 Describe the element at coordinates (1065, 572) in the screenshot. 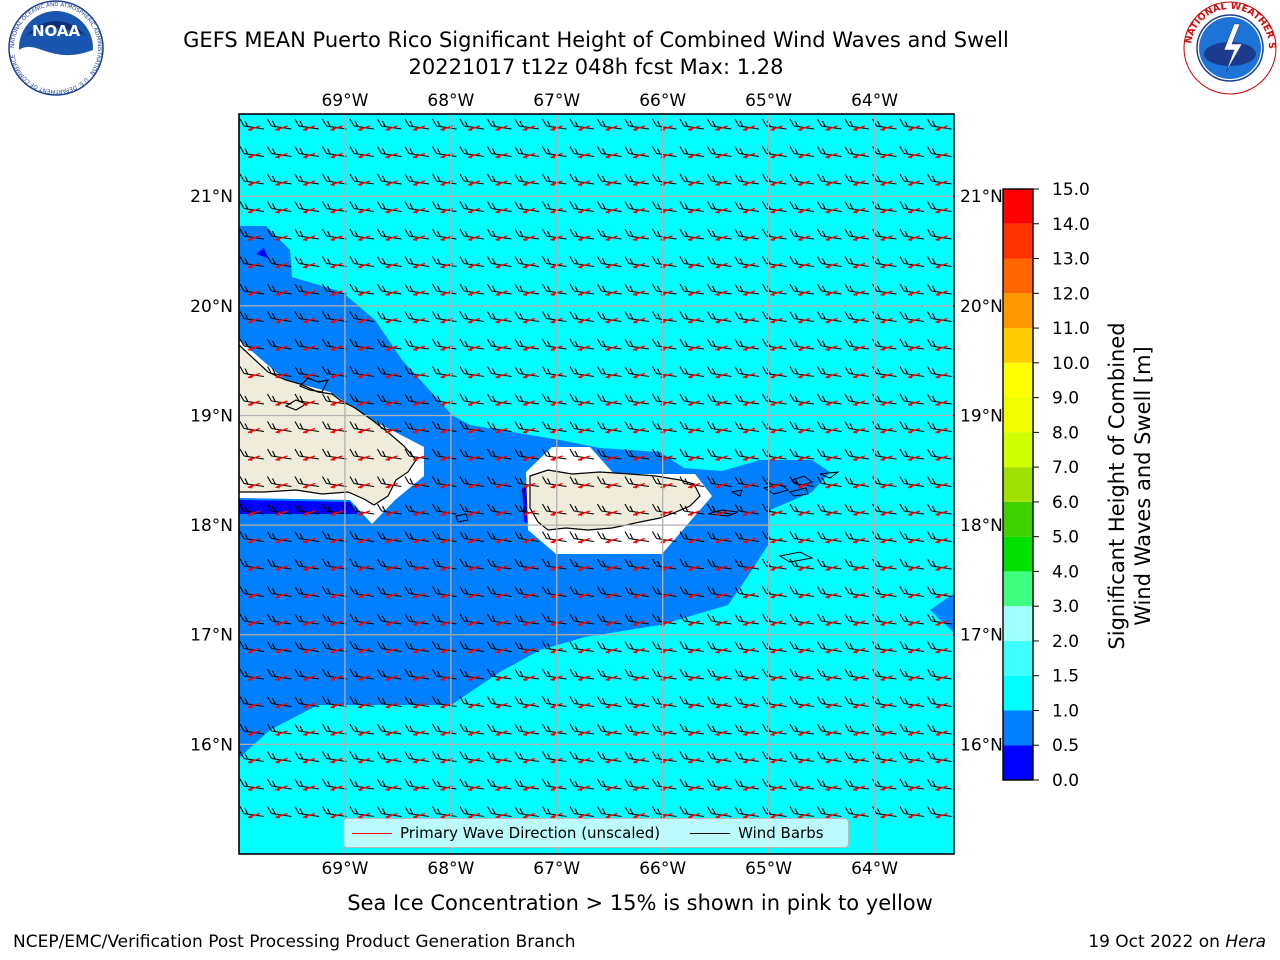

I see `colorbar-tick-label: 4.0` at that location.